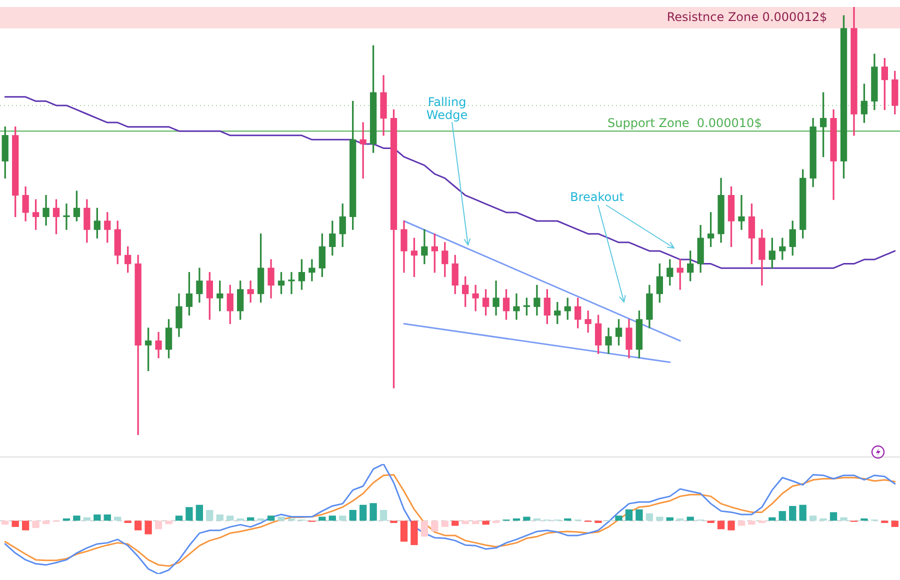 This screenshot has height=580, width=900. I want to click on band-label: Resistnce Zone 0.000012$, so click(747, 17).